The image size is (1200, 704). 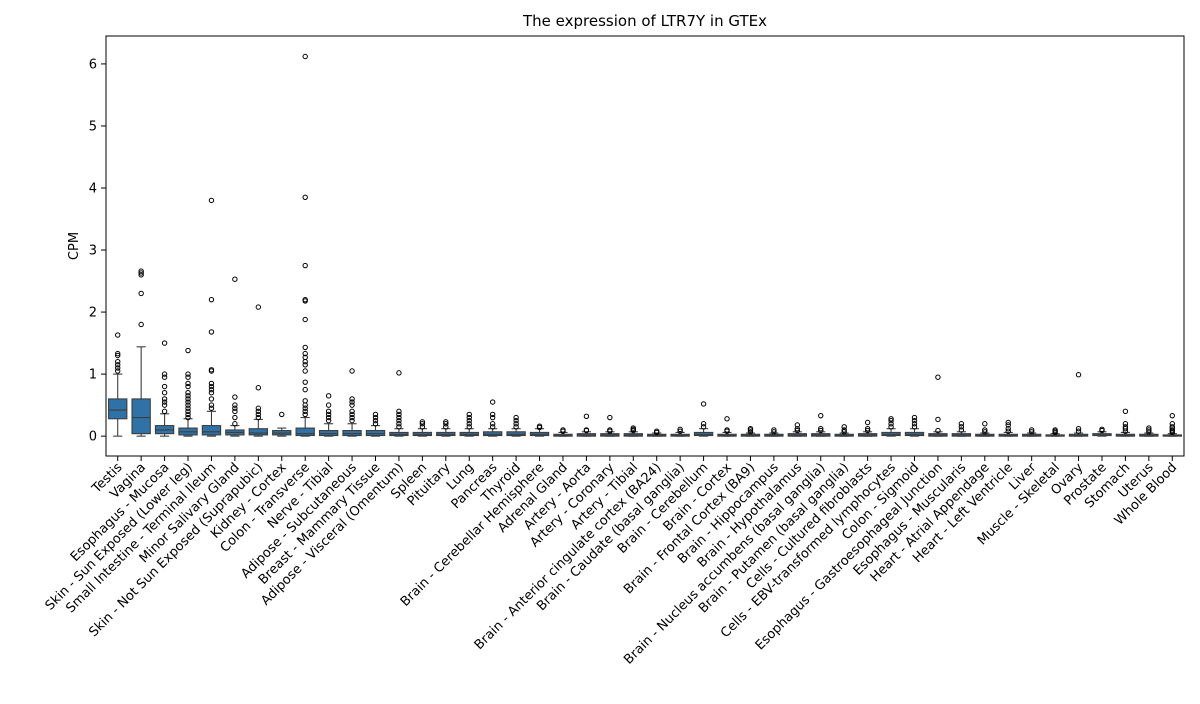 I want to click on y-tick-label: 1, so click(x=93, y=375).